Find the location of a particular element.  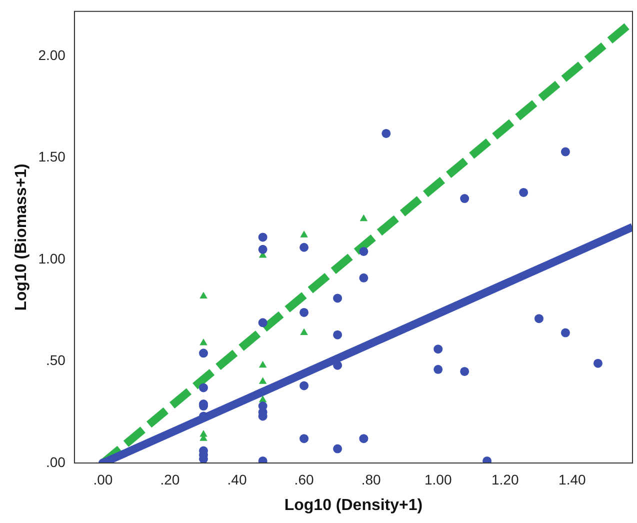

x-tick-label: .20 is located at coordinates (170, 479).